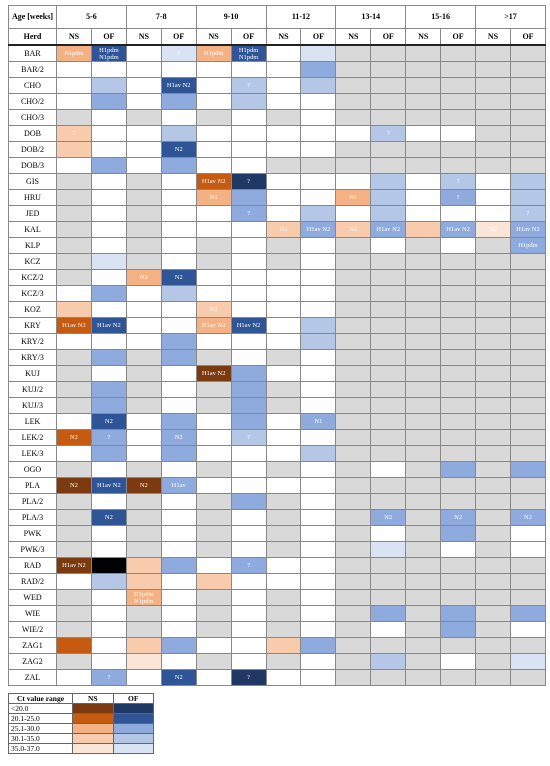 Image resolution: width=550 pixels, height=766 pixels. I want to click on herd-name: BAR/2, so click(32, 69).